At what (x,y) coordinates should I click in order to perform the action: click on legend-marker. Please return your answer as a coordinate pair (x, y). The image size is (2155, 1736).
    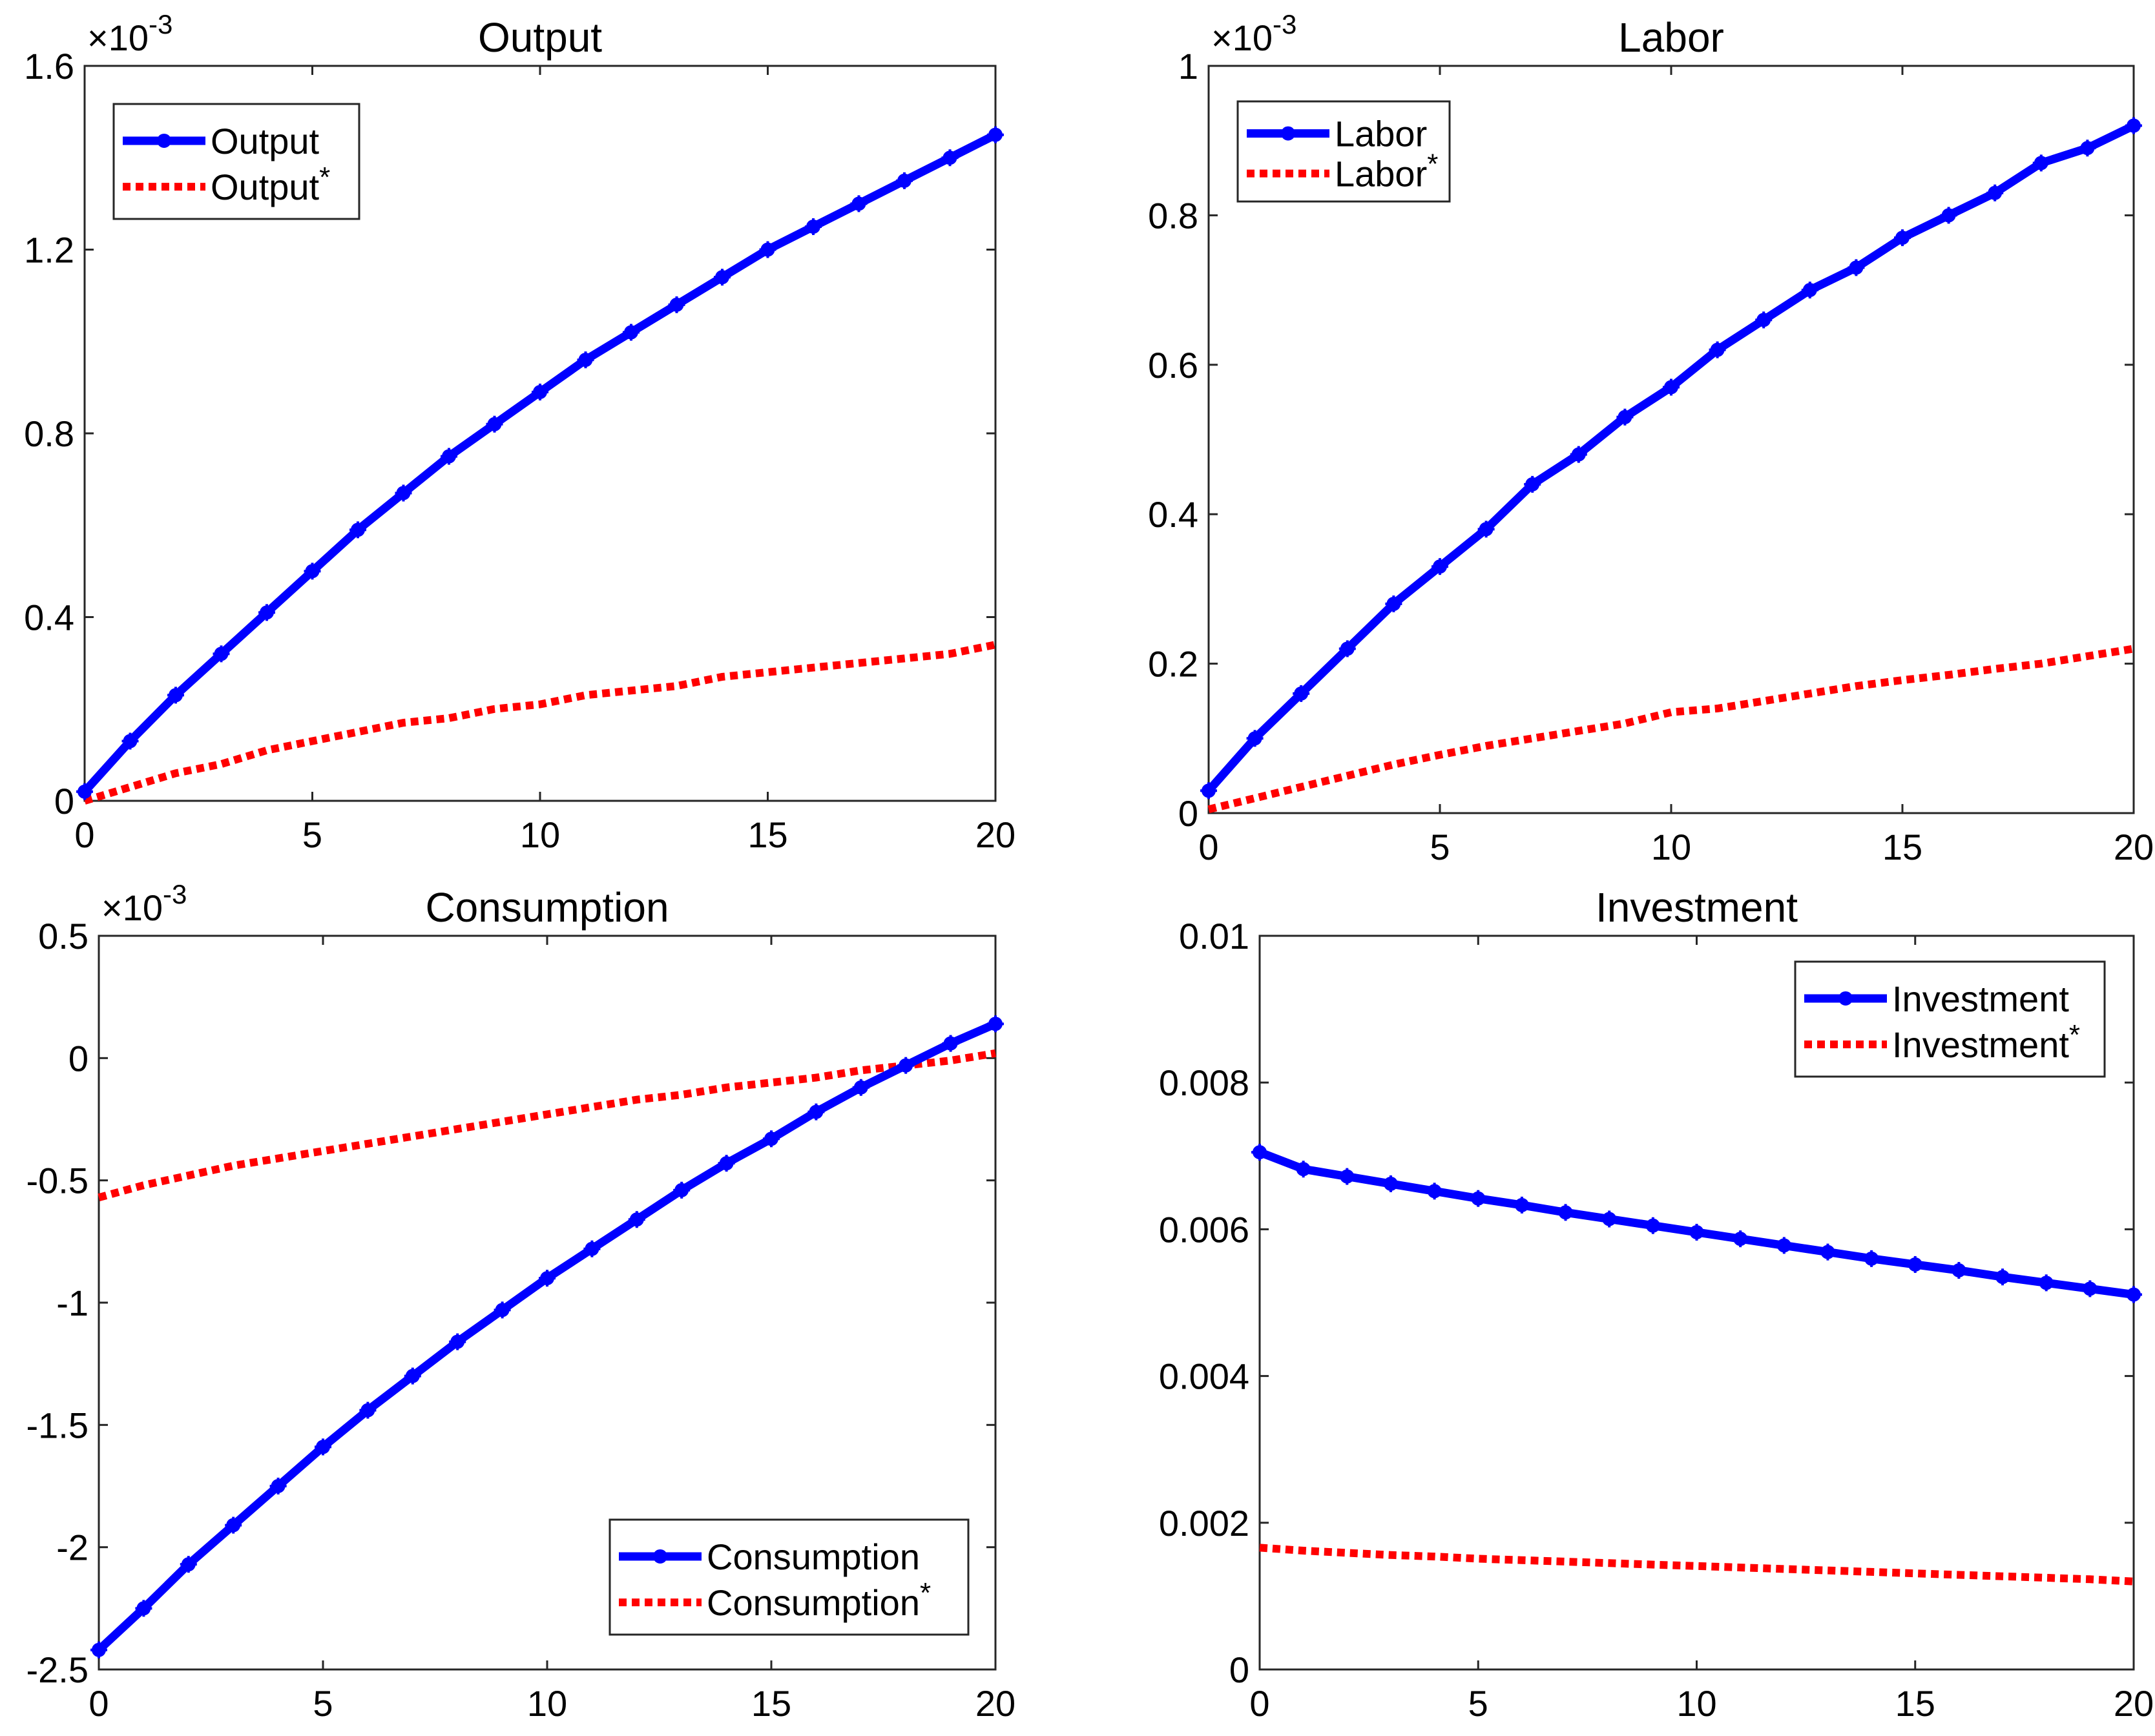
    Looking at the image, I should click on (164, 140).